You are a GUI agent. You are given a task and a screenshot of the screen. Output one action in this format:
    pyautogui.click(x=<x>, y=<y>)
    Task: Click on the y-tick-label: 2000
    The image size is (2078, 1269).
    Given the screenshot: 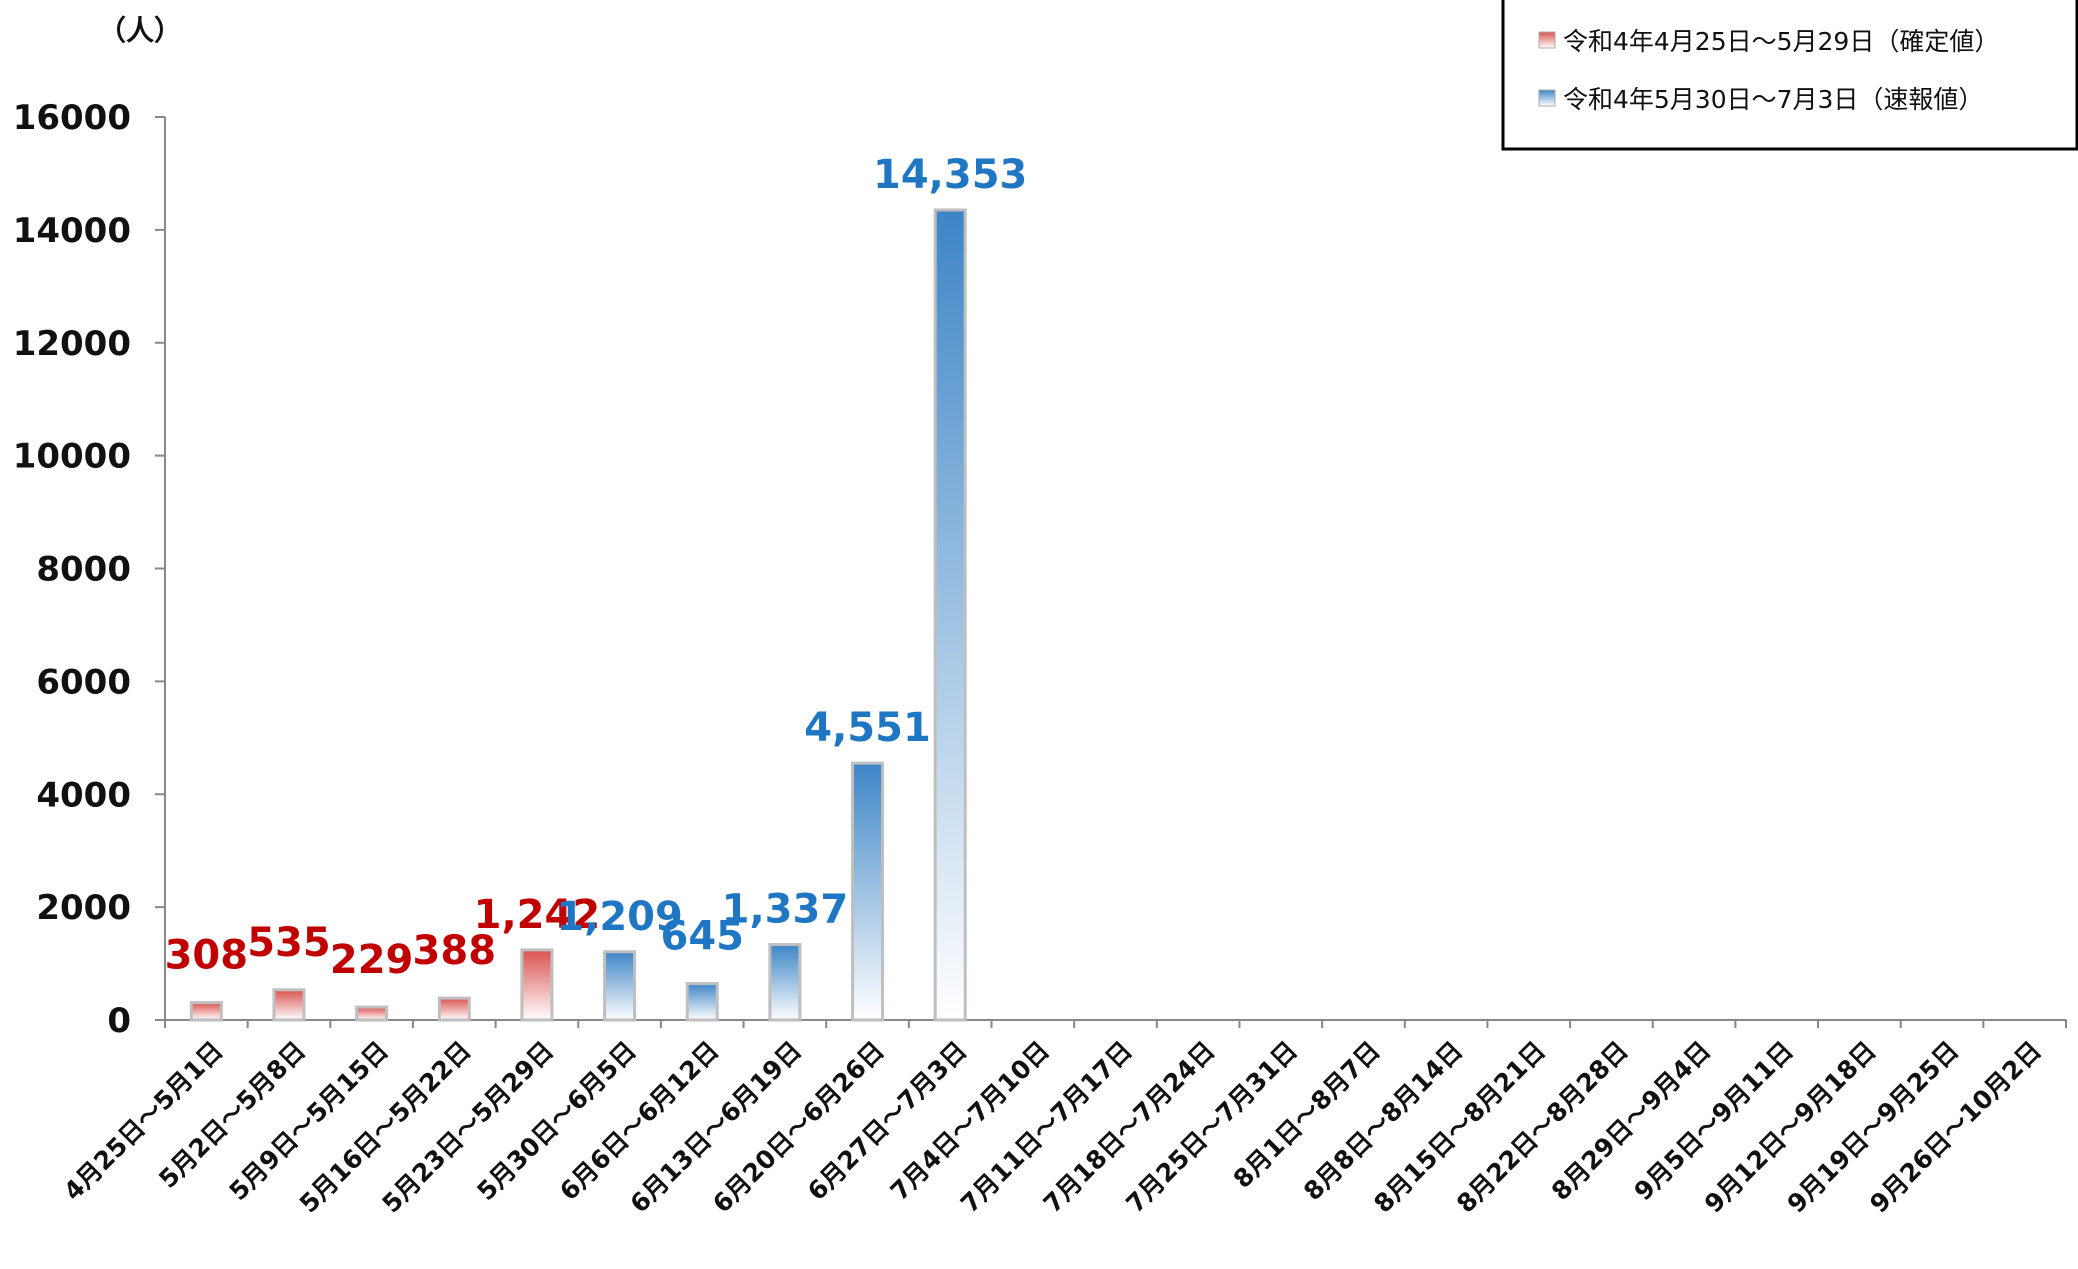 What is the action you would take?
    pyautogui.click(x=83, y=908)
    